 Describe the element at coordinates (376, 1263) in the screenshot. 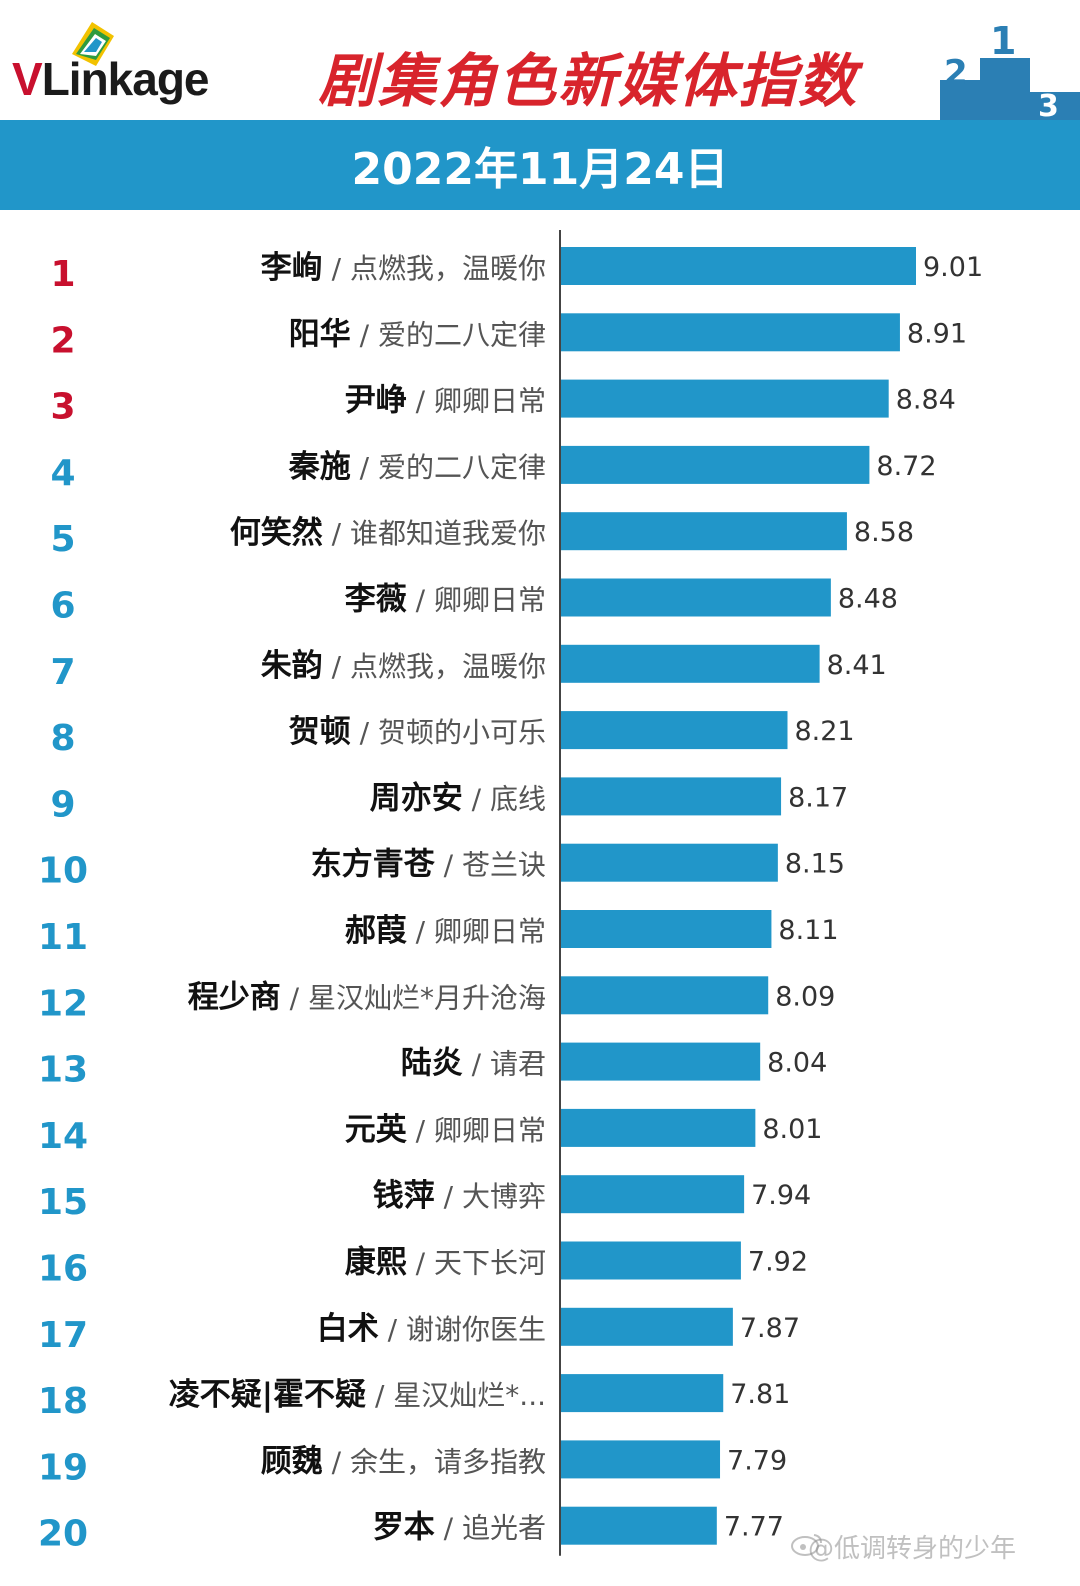

I see `character-name: 康熙` at that location.